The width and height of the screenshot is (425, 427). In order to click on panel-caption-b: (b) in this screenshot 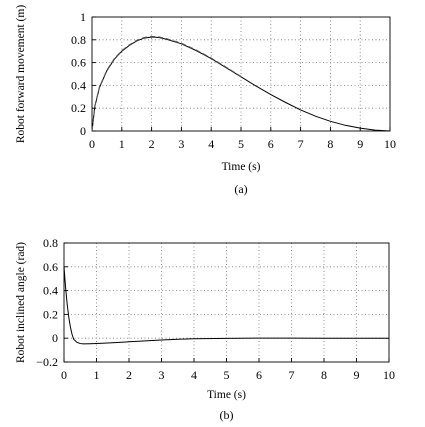, I will do `click(227, 415)`.